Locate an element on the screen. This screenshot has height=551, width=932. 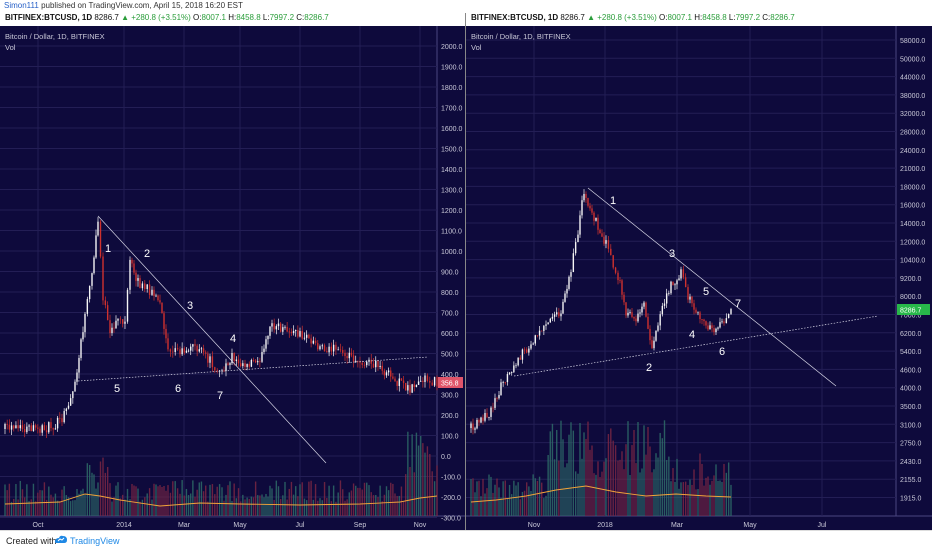
y-tick-label: 50000.0 is located at coordinates (912, 59).